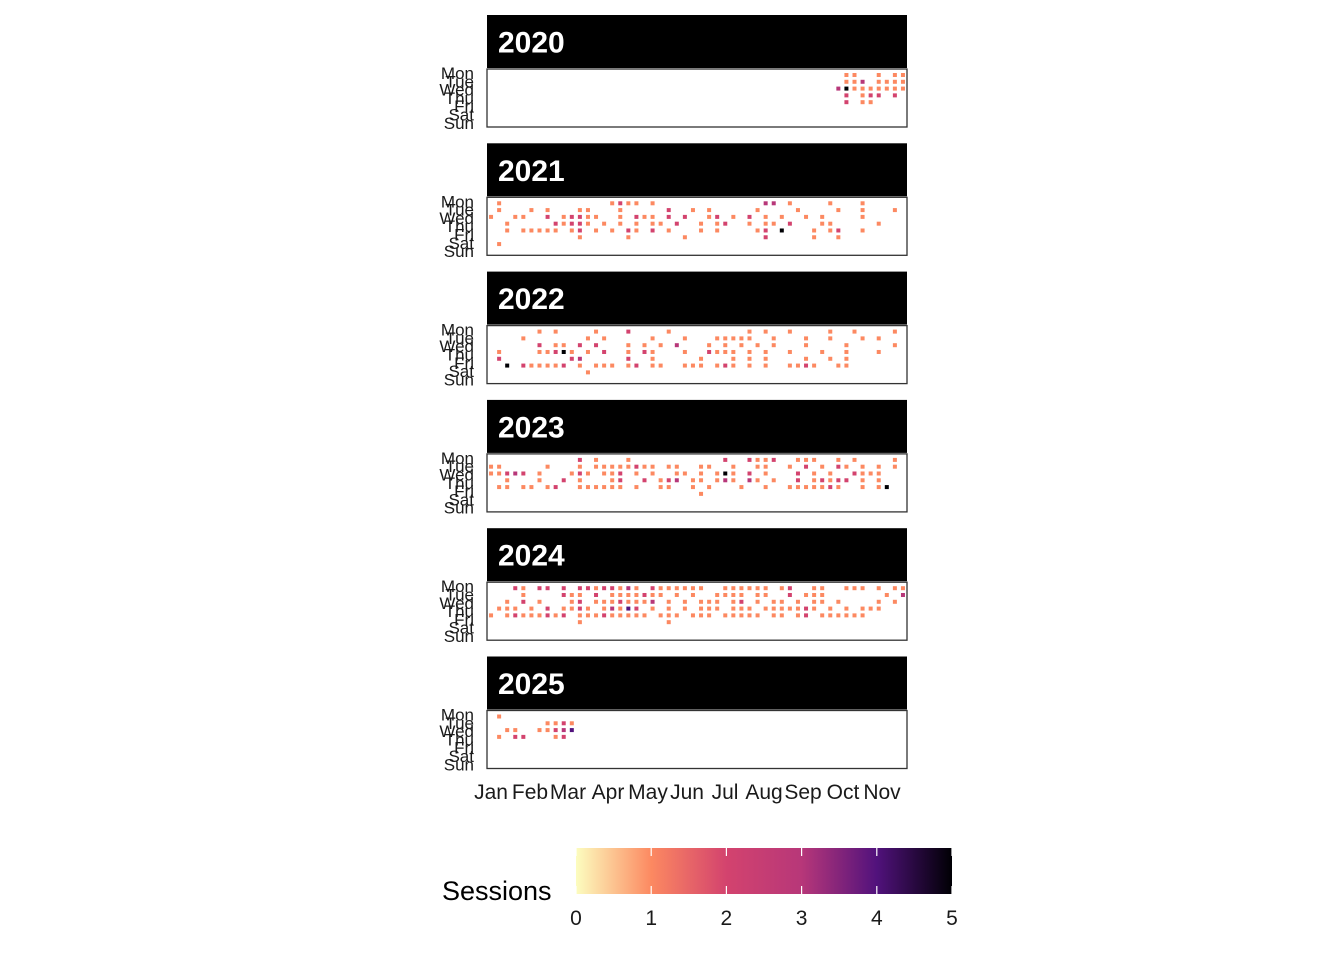 The width and height of the screenshot is (1344, 960). Describe the element at coordinates (459, 226) in the screenshot. I see `weekday-label: Thu` at that location.